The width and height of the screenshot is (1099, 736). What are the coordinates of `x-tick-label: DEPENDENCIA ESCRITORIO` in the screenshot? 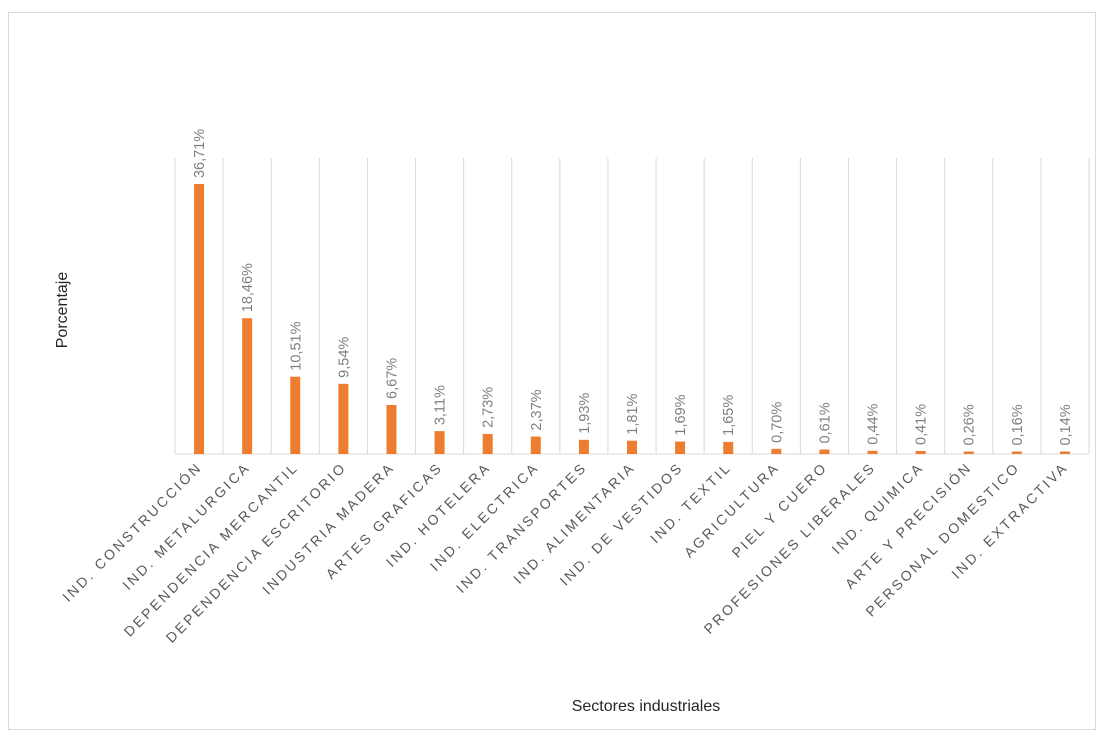 It's located at (256, 552).